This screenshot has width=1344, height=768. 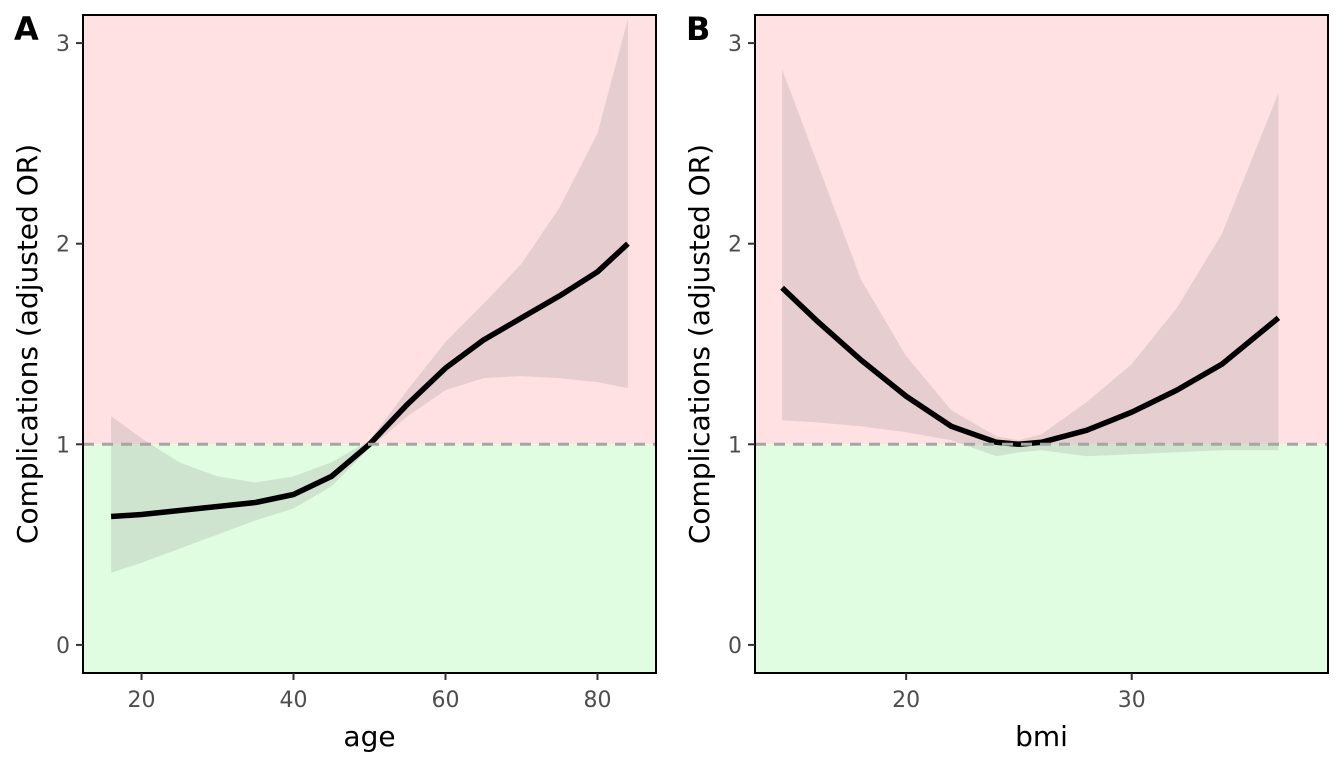 I want to click on panel-b-y-tick-label: 3, so click(x=735, y=44).